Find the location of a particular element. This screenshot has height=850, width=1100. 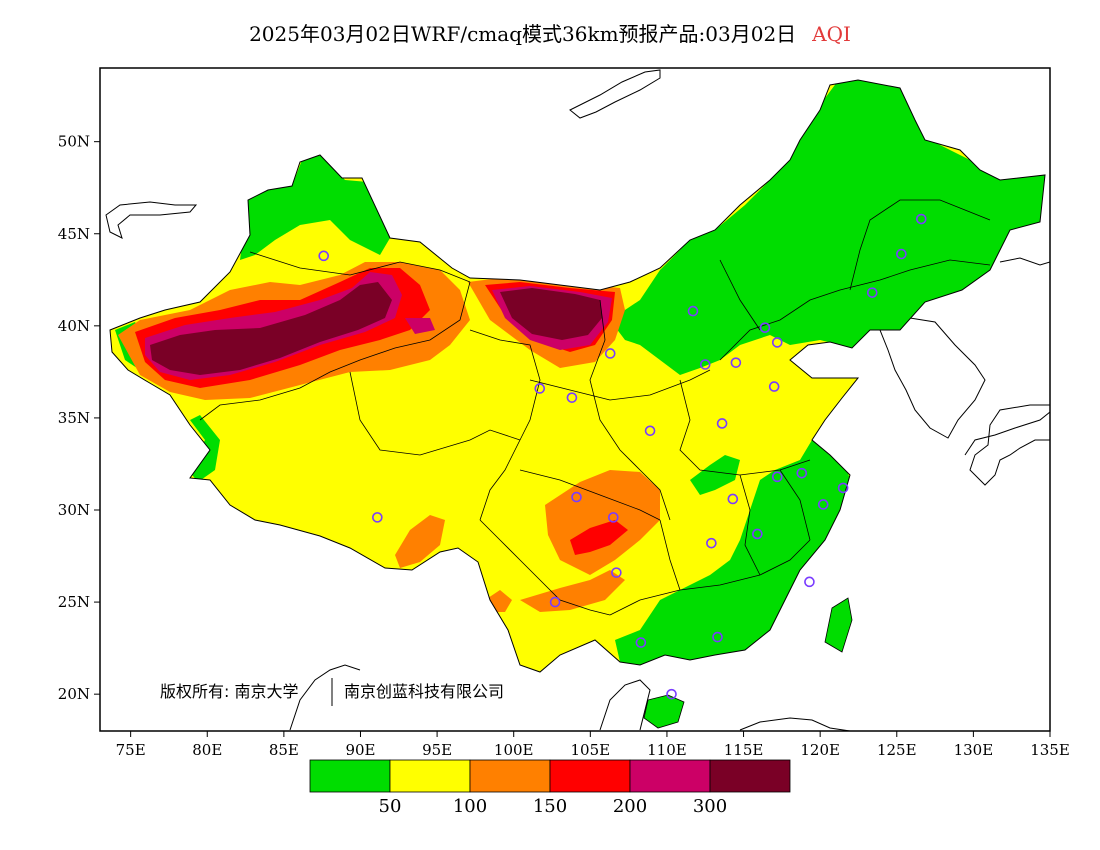

lat-label: 30N is located at coordinates (74, 510).